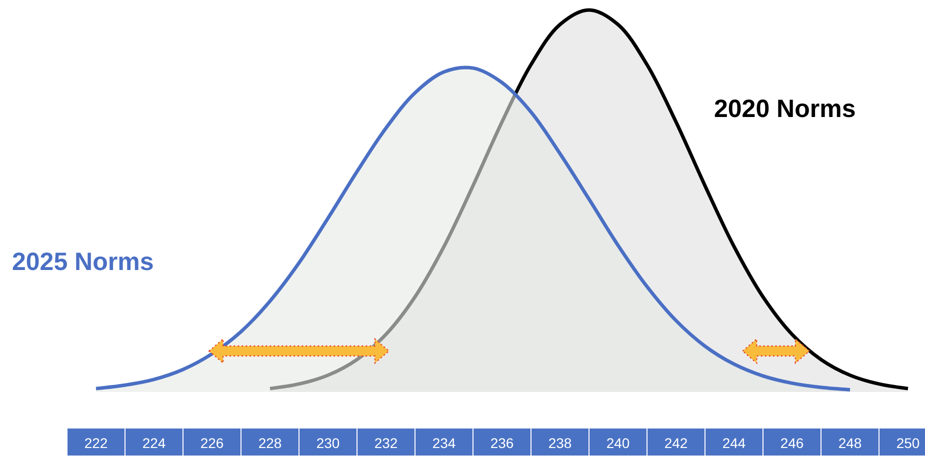 The width and height of the screenshot is (925, 456). What do you see at coordinates (560, 443) in the screenshot?
I see `x-tick-label: 238` at bounding box center [560, 443].